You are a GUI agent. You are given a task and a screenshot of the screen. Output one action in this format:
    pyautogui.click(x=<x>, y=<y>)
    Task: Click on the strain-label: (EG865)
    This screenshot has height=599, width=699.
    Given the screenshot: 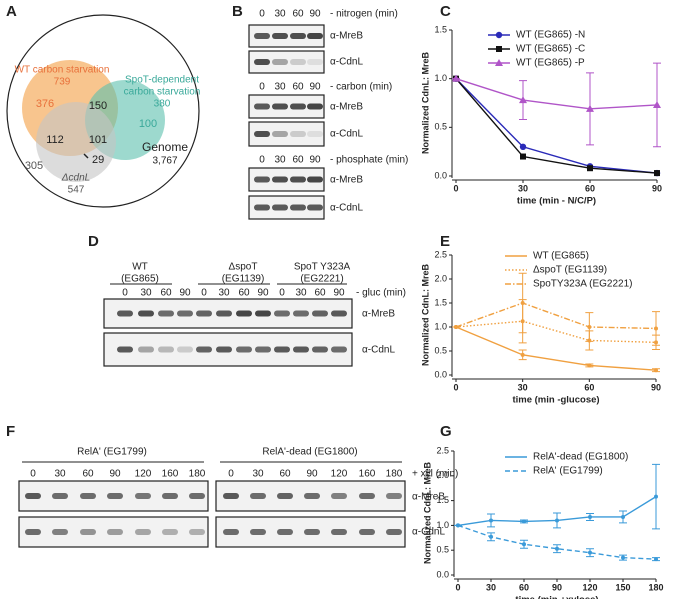 What is the action you would take?
    pyautogui.click(x=140, y=279)
    